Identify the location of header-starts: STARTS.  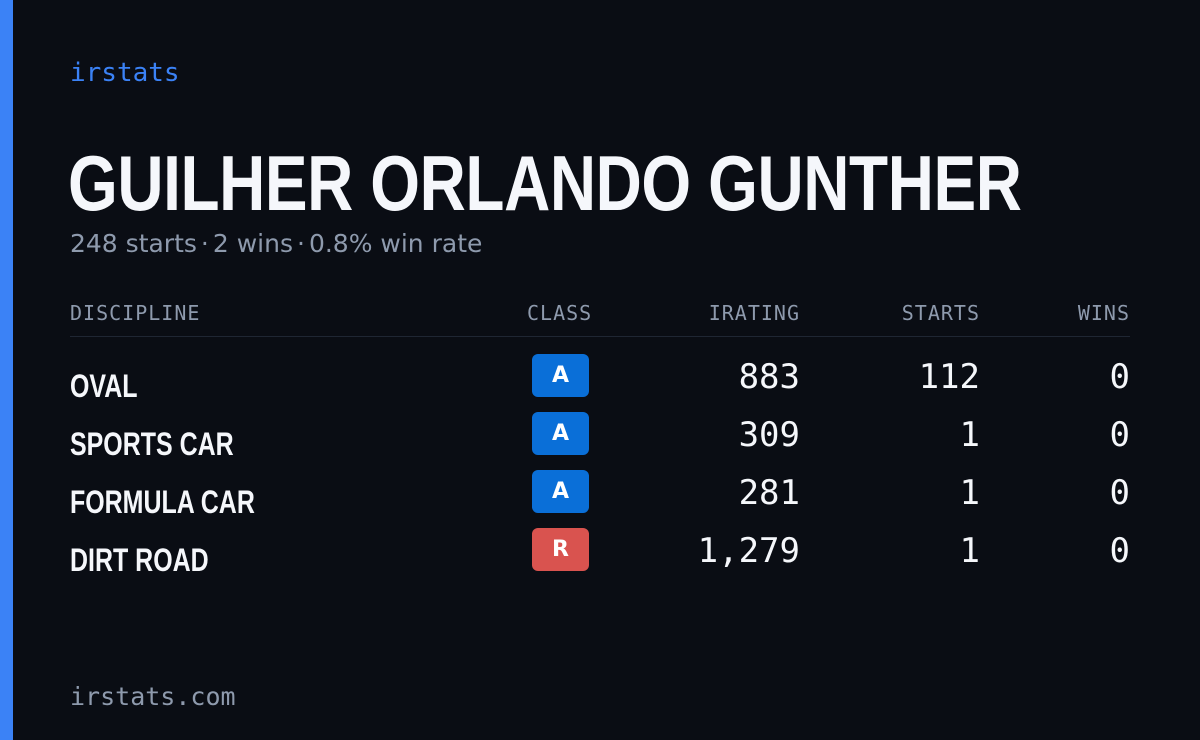
(940, 313).